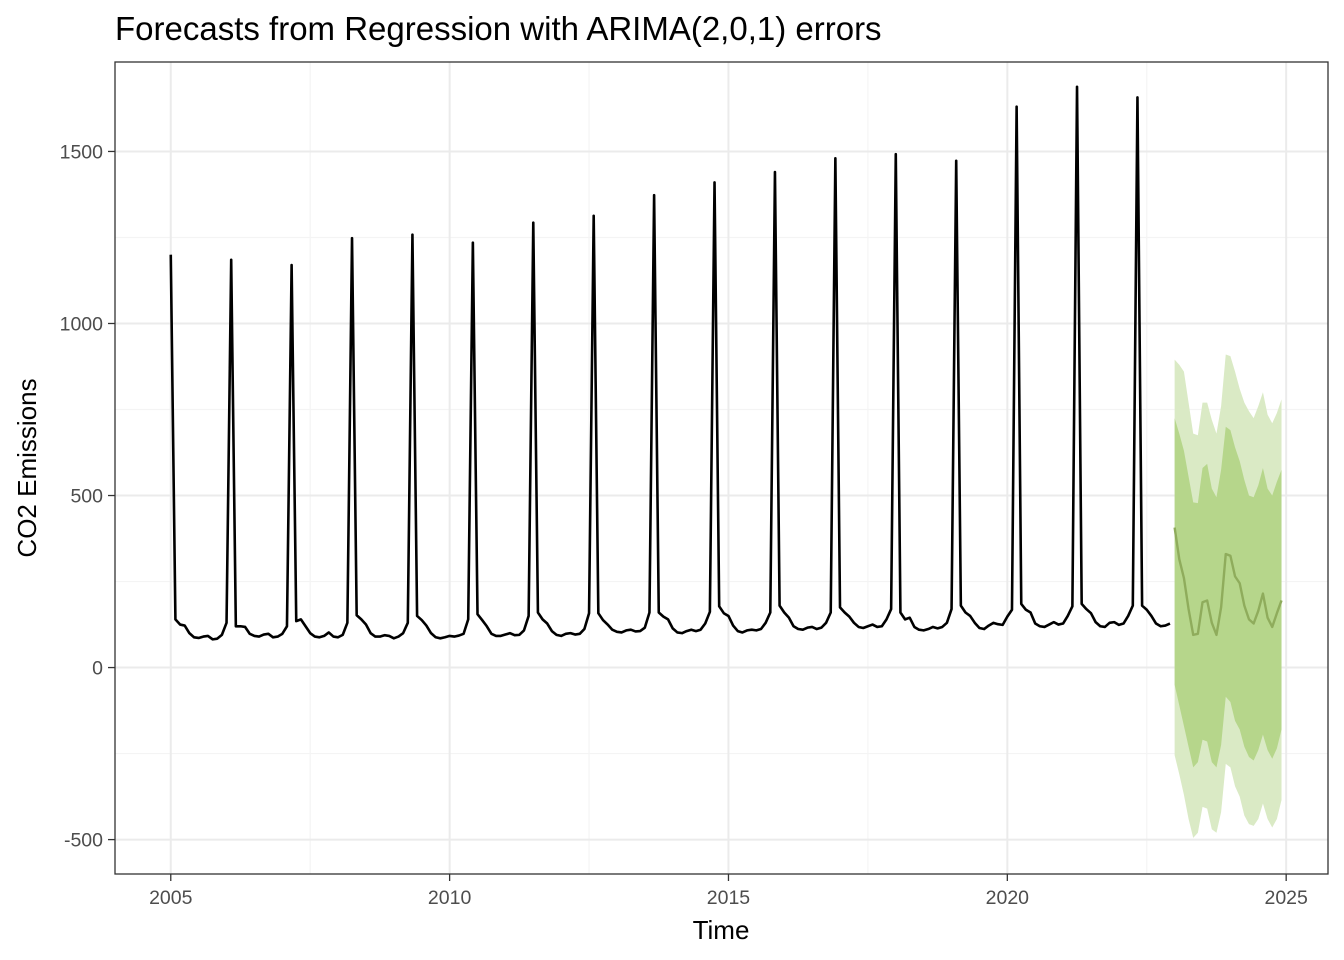 The image size is (1344, 960). I want to click on y-axis-title: CO2 Emissions, so click(27, 467).